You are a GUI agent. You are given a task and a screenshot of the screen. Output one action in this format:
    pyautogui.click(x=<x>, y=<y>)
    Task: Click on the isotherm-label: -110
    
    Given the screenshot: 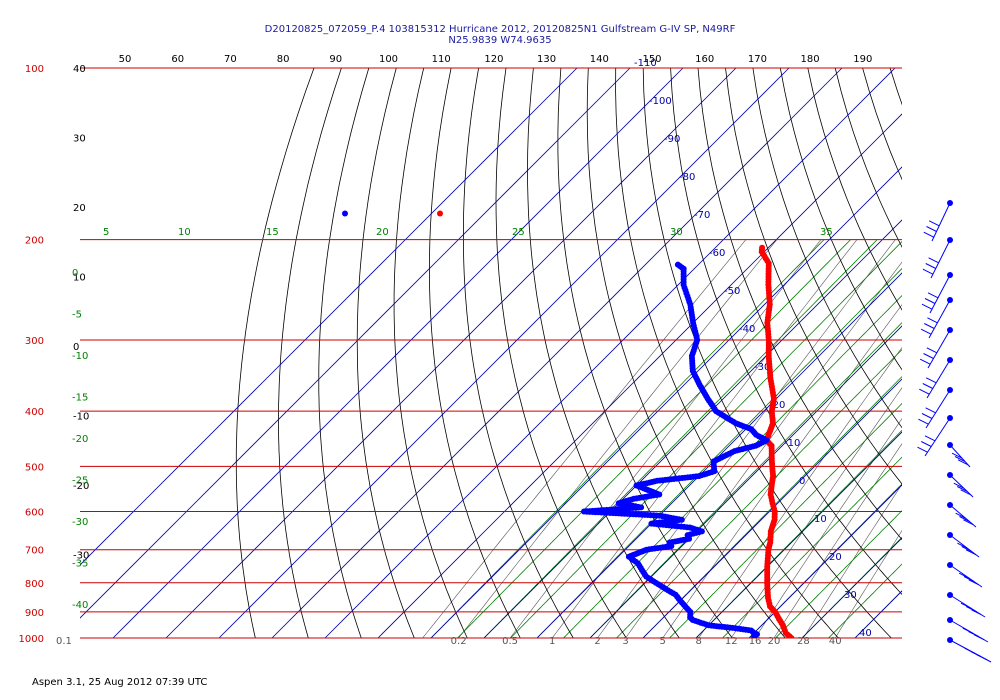 What is the action you would take?
    pyautogui.click(x=645, y=63)
    